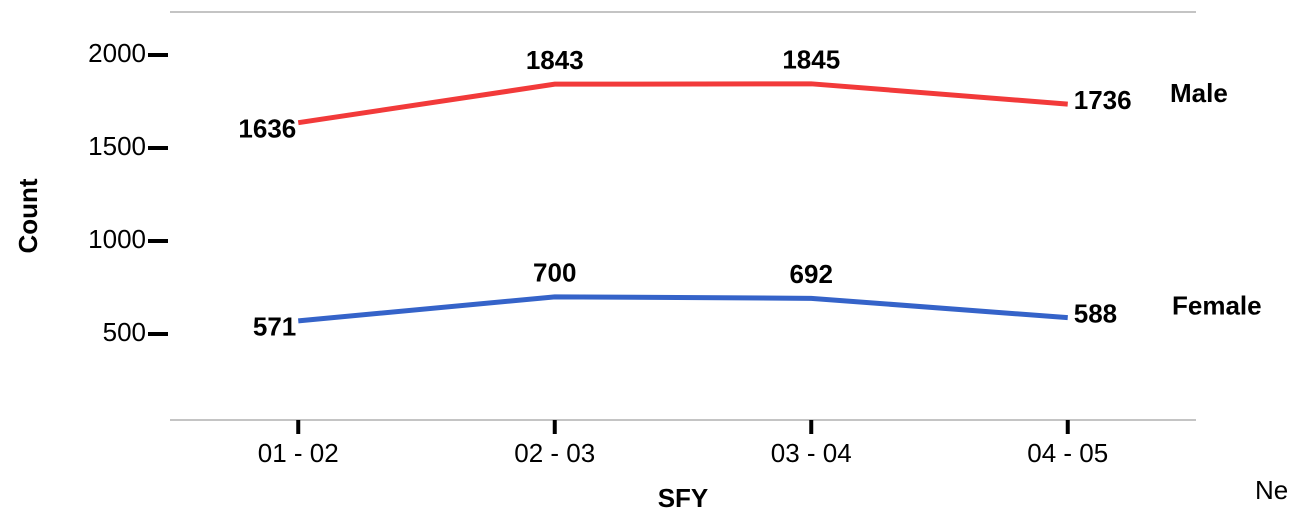 The image size is (1296, 519). I want to click on series-label: Male, so click(1199, 93).